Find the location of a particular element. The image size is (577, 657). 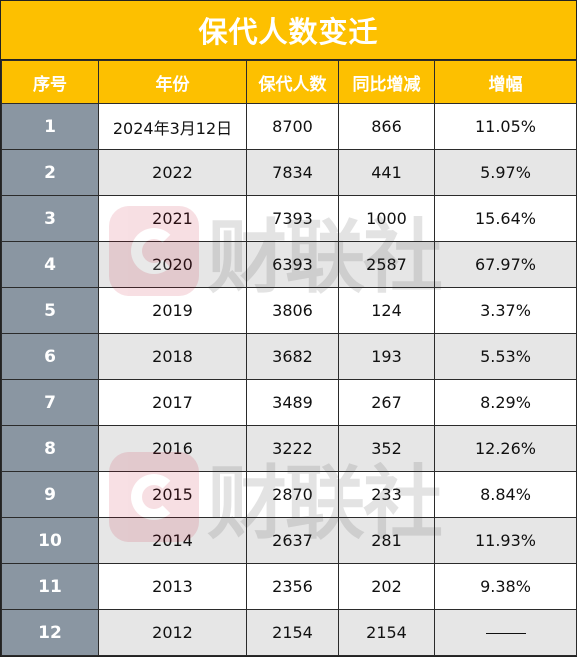

row-year: 2012 is located at coordinates (172, 632).